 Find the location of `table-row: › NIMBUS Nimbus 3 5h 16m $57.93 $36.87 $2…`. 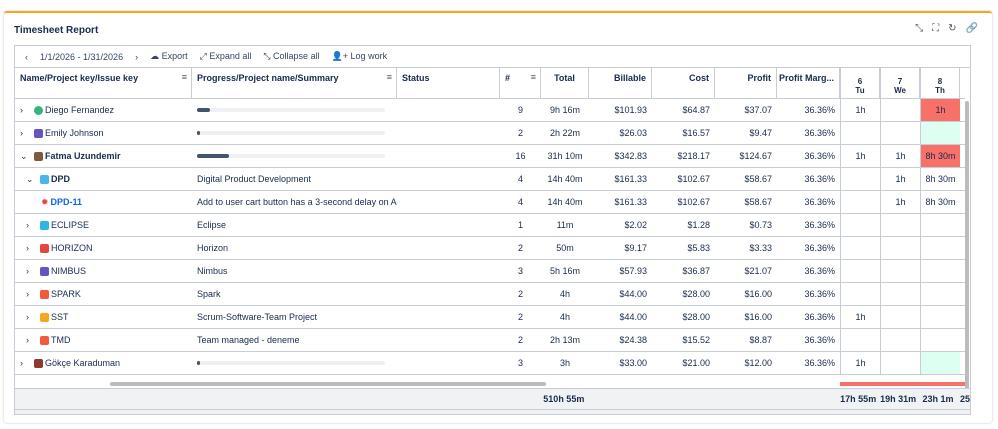

table-row: › NIMBUS Nimbus 3 5h 16m $57.93 $36.87 $2… is located at coordinates (490, 271).